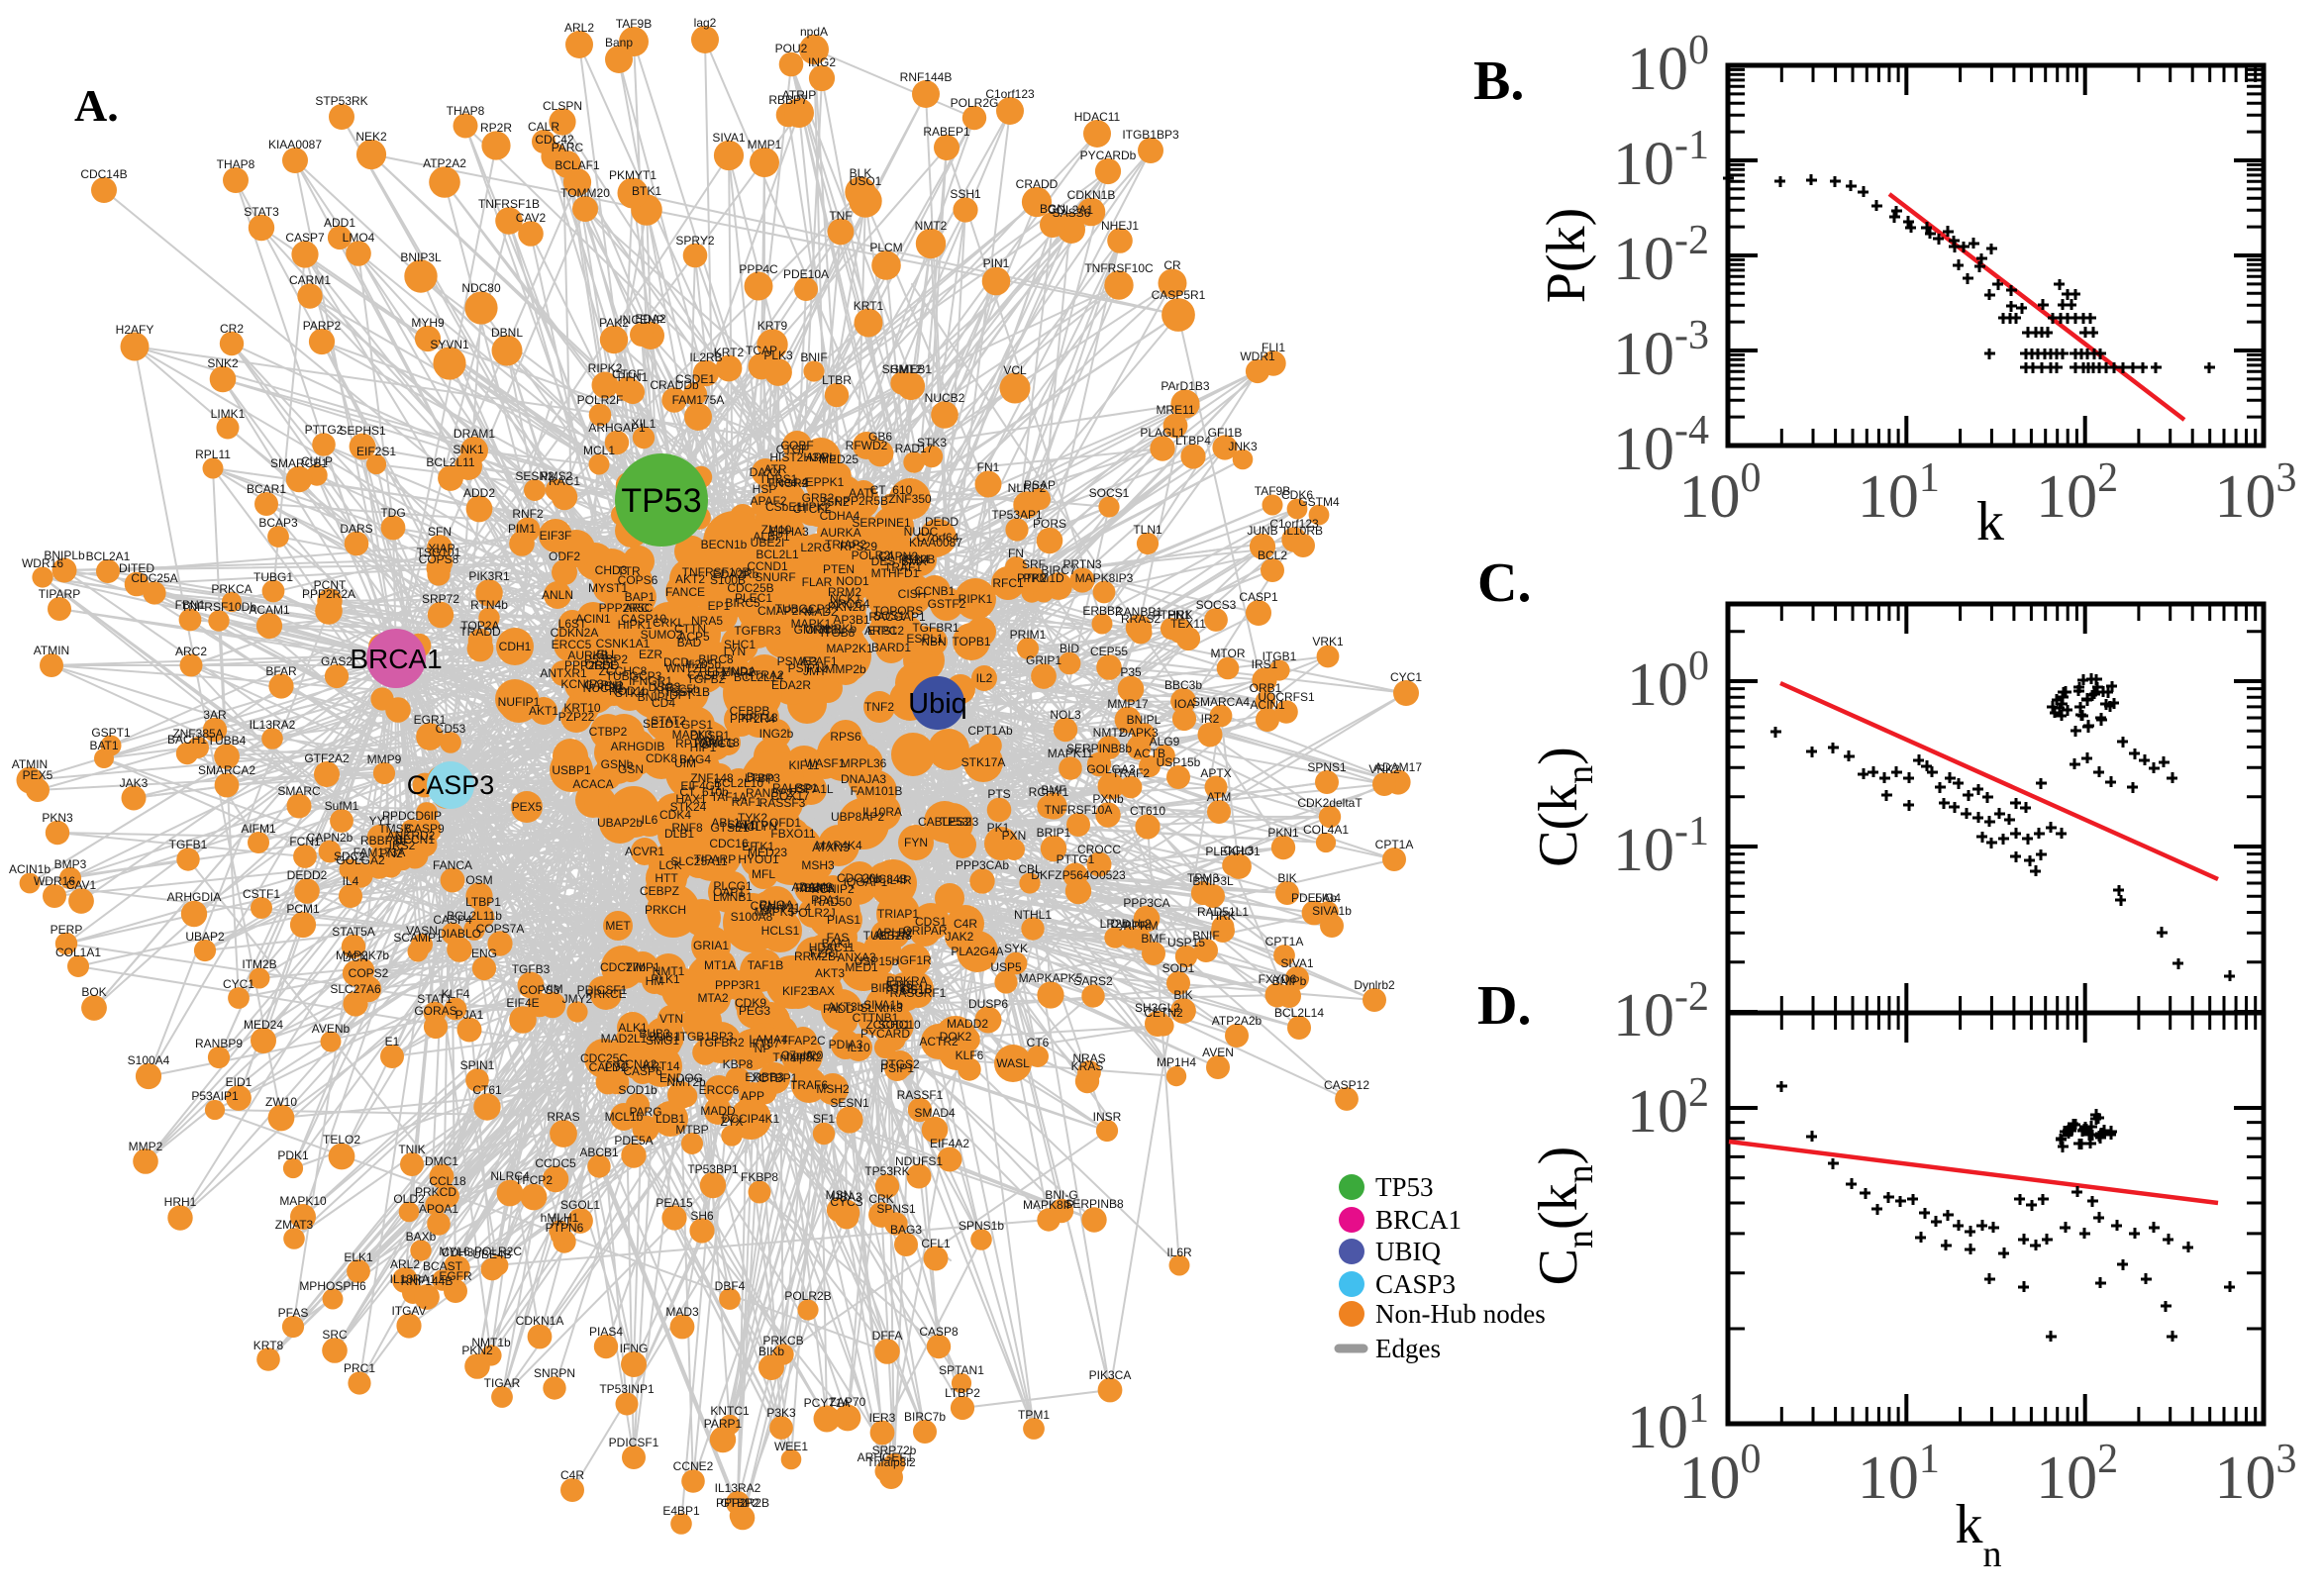  What do you see at coordinates (496, 128) in the screenshot?
I see `svg-text: RP2R` at bounding box center [496, 128].